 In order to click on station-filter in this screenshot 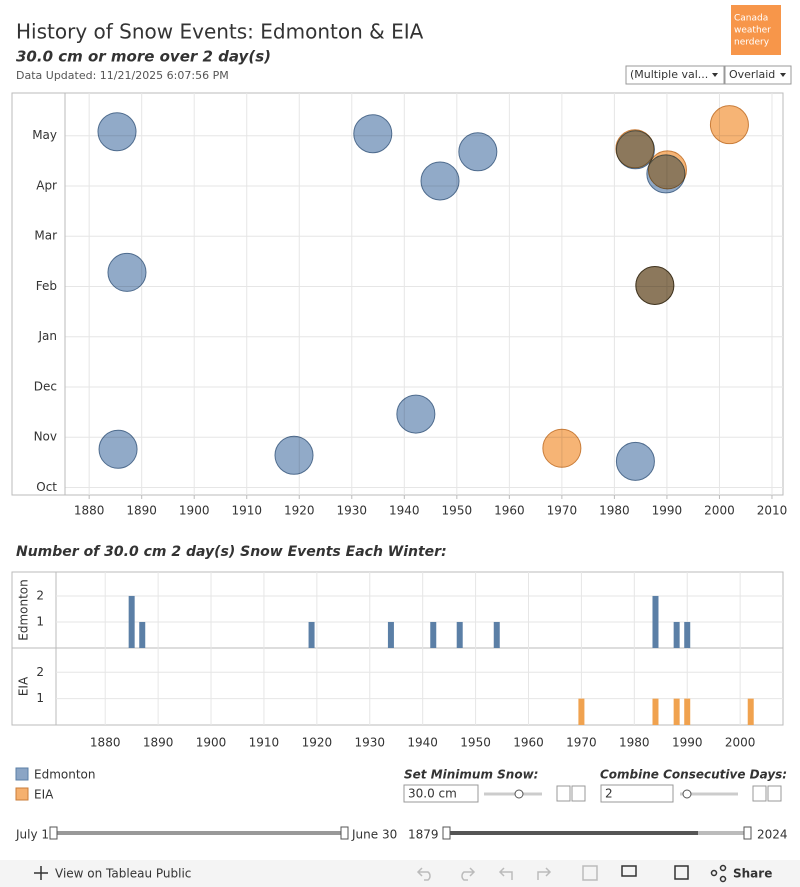, I will do `click(675, 75)`.